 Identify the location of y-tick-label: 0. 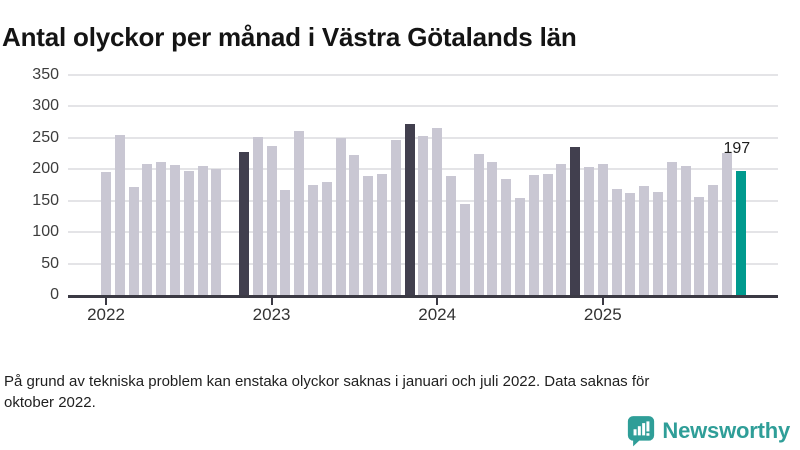
(54, 294).